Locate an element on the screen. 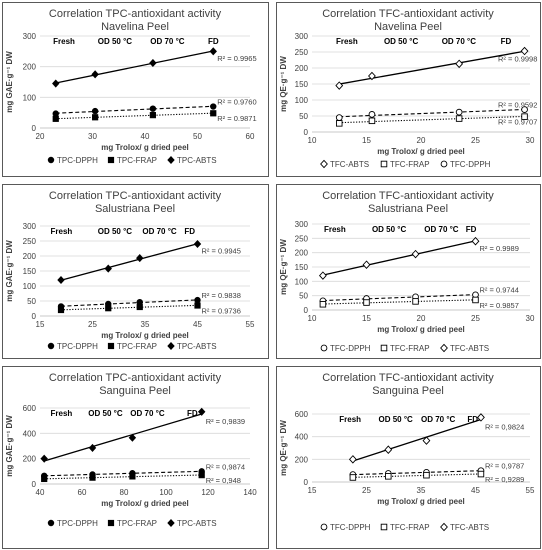  legend-label: TPC-DPPH is located at coordinates (77, 346).